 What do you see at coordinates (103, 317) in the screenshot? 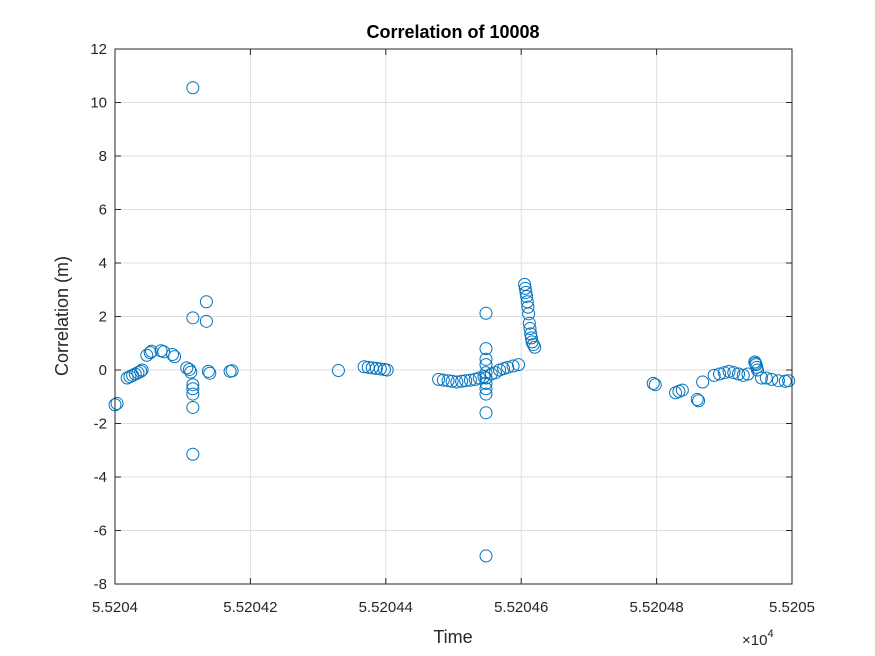
I see `y-tick-label: 2` at bounding box center [103, 317].